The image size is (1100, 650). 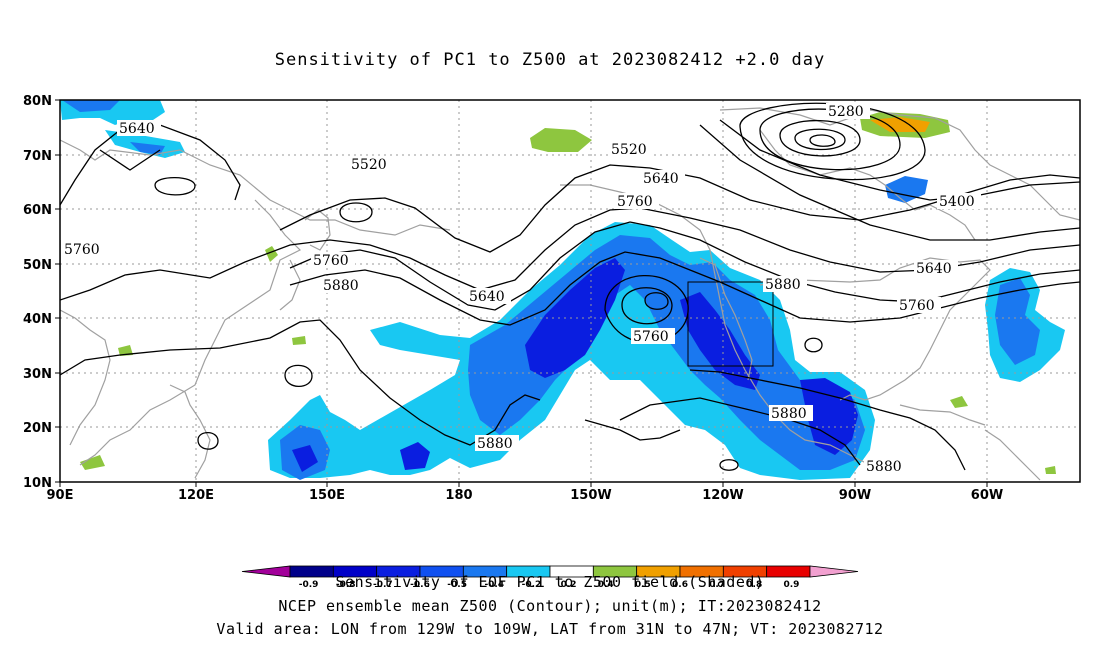 What do you see at coordinates (791, 585) in the screenshot?
I see `colorbar-label: 0.9` at bounding box center [791, 585].